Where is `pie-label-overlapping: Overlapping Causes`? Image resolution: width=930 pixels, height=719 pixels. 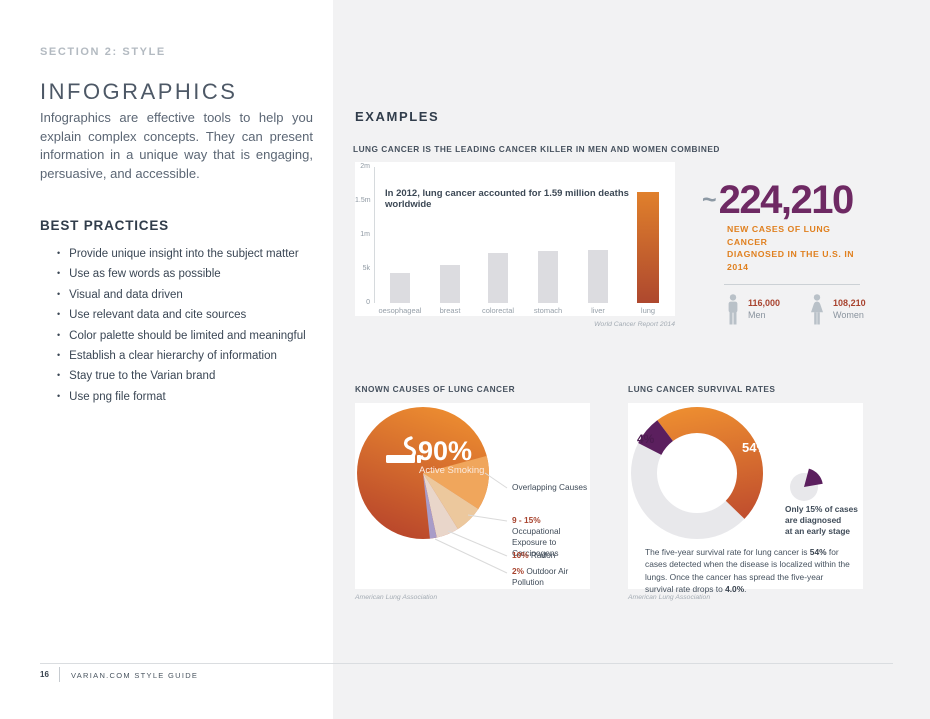
pie-label-overlapping: Overlapping Causes is located at coordinates (549, 487).